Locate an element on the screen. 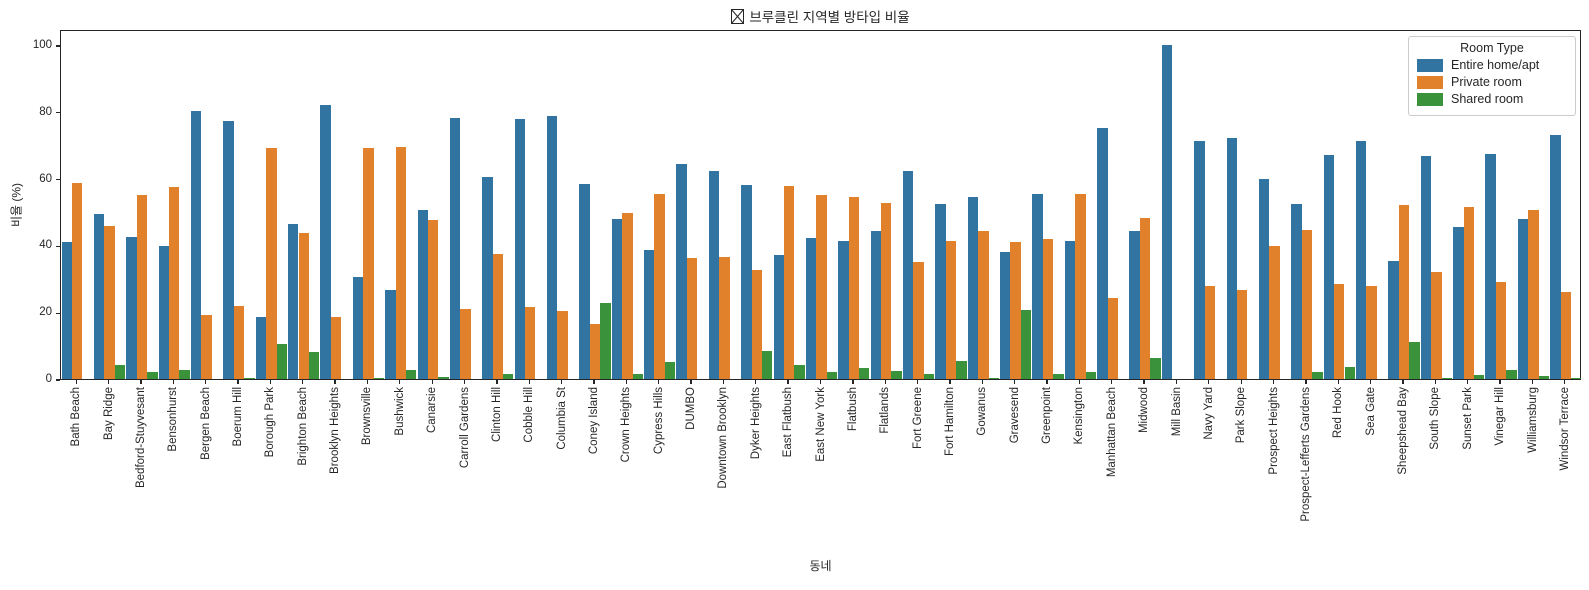 The image size is (1589, 590). y-tick-label: 40 is located at coordinates (45, 245).